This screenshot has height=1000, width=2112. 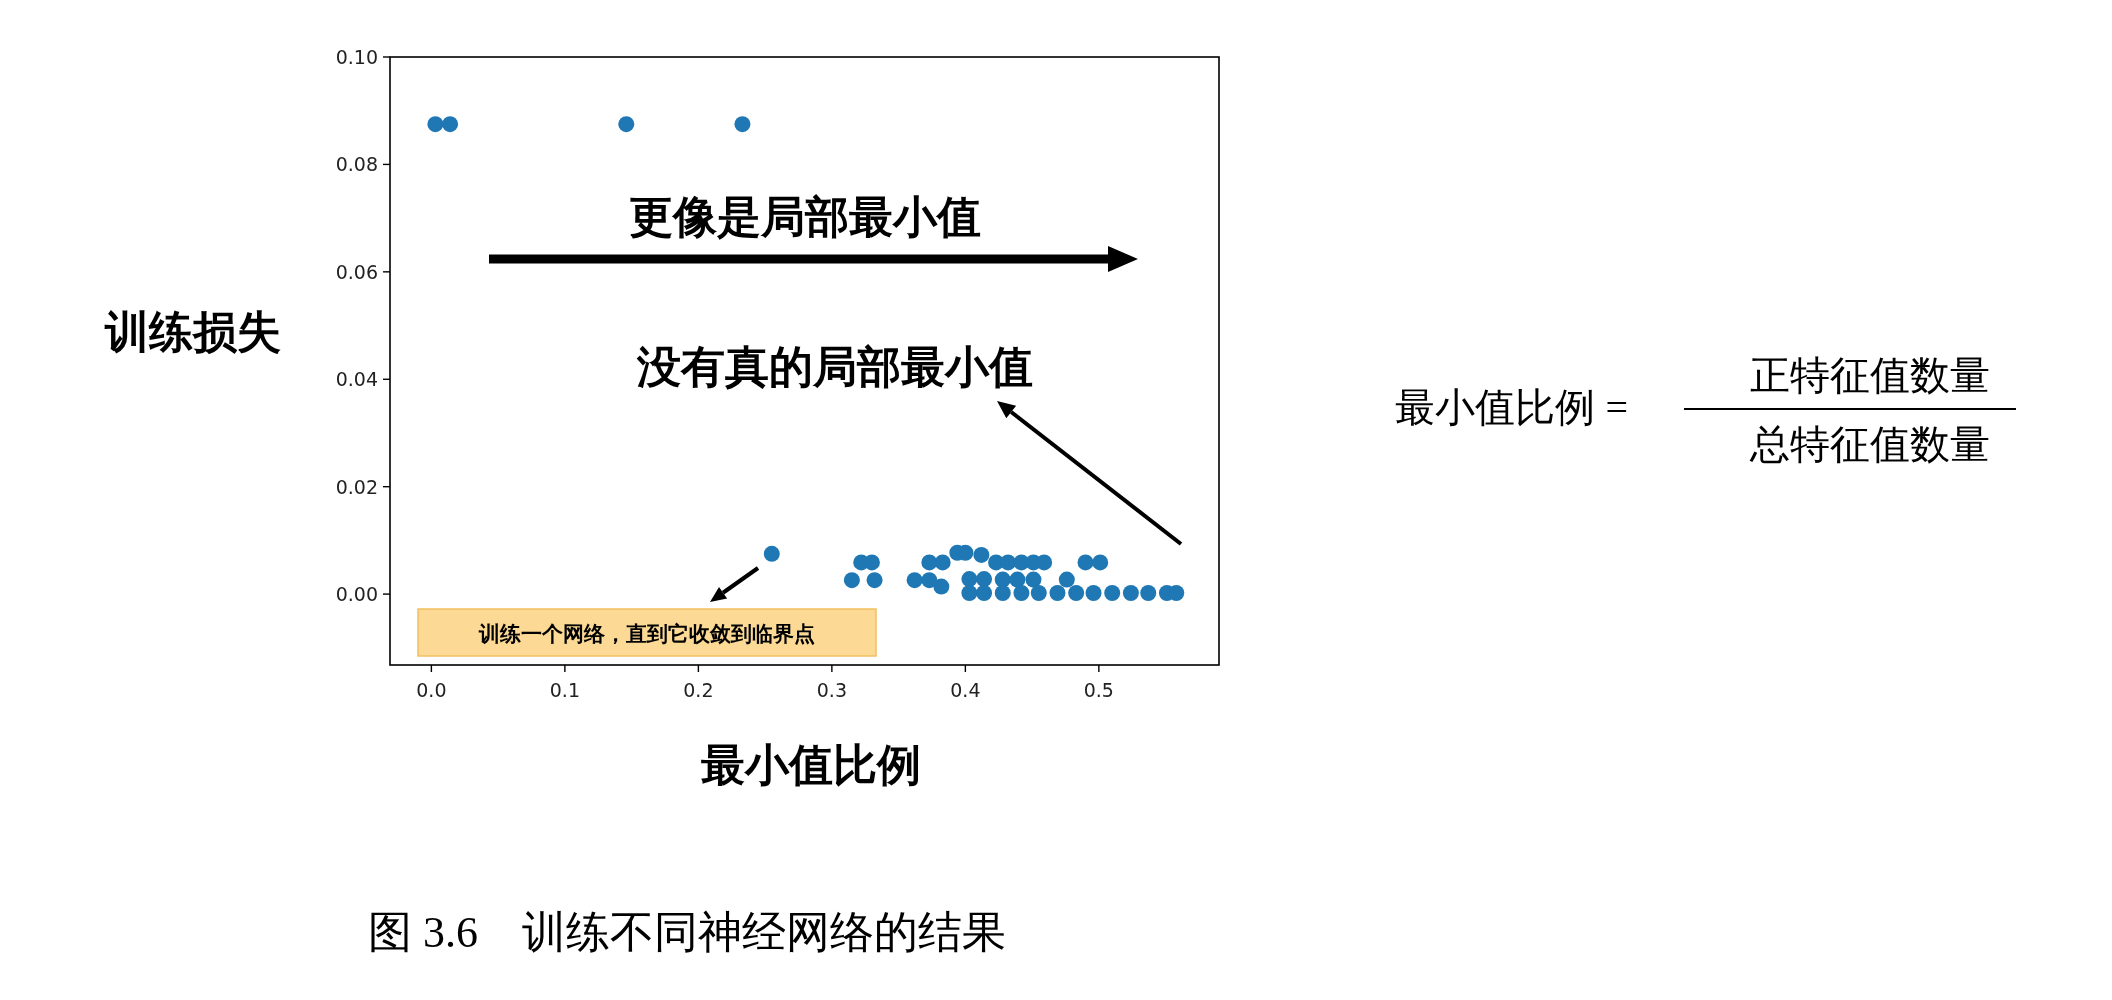 I want to click on y-tick-label: 0.08, so click(x=356, y=164).